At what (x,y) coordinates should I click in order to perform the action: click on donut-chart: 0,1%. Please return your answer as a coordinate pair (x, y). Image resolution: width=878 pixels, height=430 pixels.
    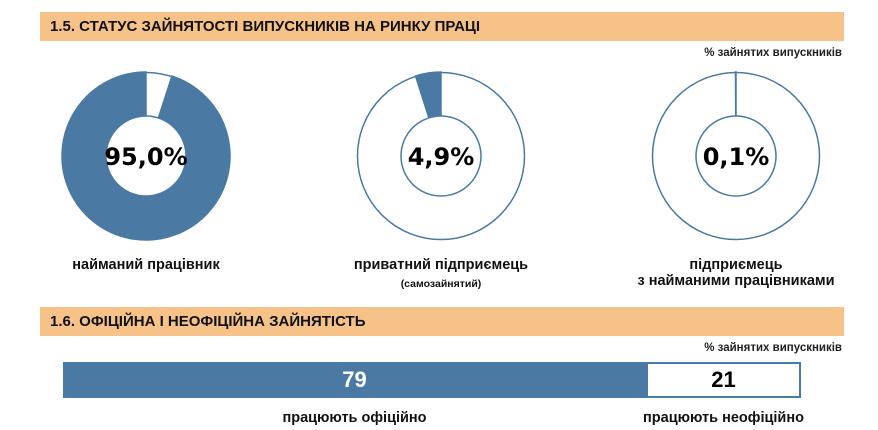
    Looking at the image, I should click on (736, 156).